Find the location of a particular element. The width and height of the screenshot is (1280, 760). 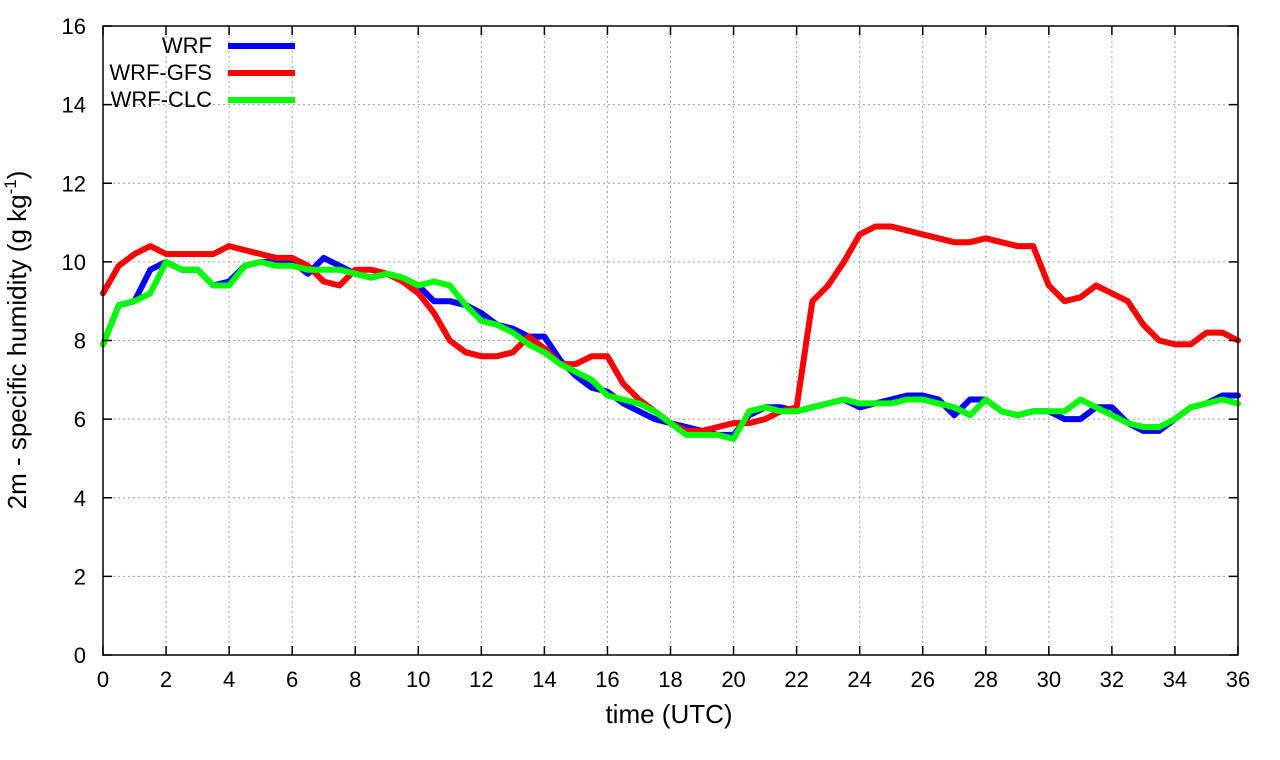

x-axis-label: time (UTC) is located at coordinates (668, 714).